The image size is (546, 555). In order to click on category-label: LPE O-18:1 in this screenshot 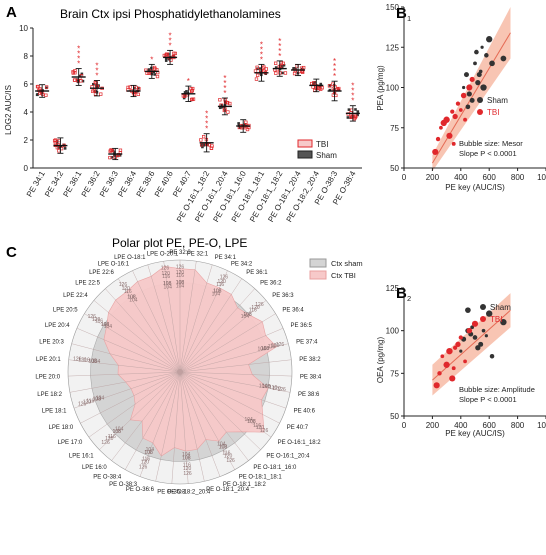, I will do `click(130, 258)`.